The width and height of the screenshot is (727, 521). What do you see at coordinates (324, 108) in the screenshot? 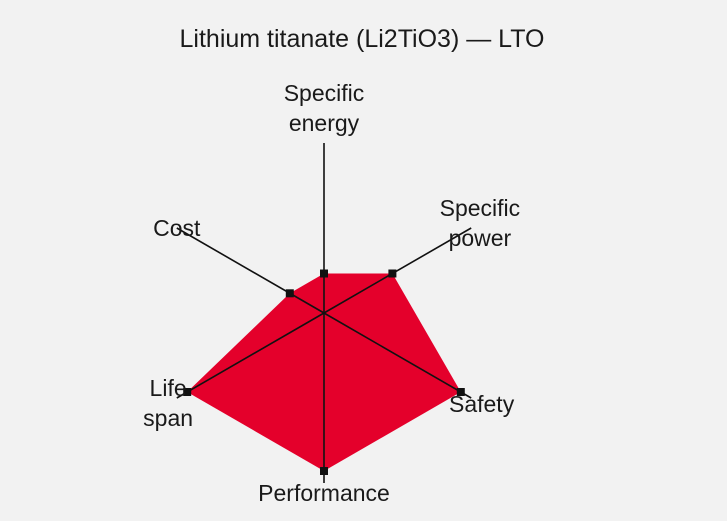
I see `axis-label-specific-energy: Specific energy` at bounding box center [324, 108].